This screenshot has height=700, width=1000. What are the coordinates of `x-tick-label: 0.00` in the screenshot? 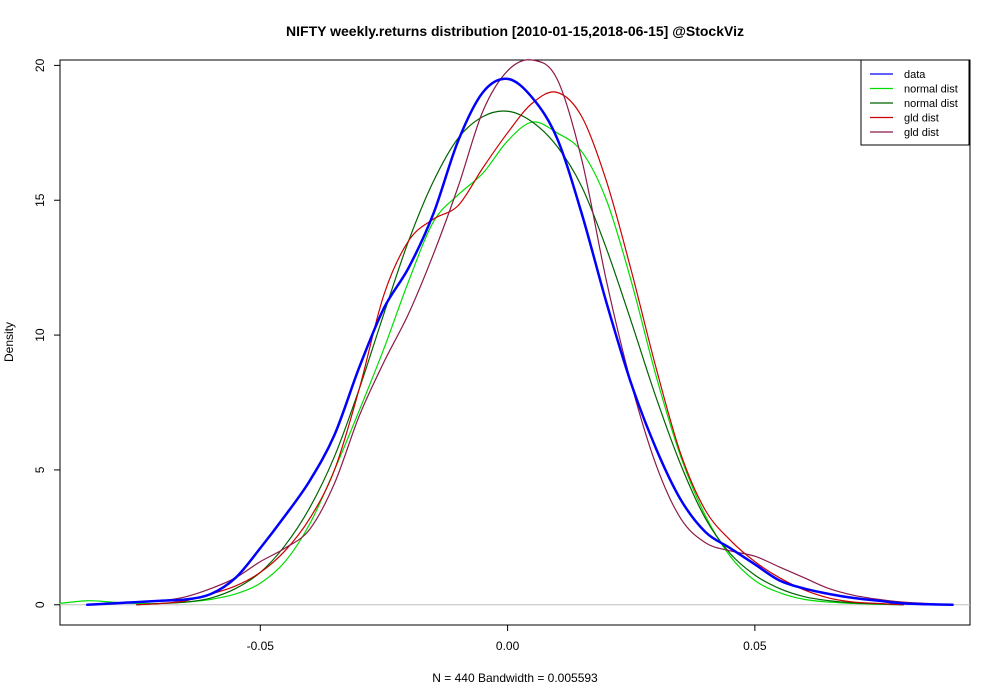 It's located at (508, 646).